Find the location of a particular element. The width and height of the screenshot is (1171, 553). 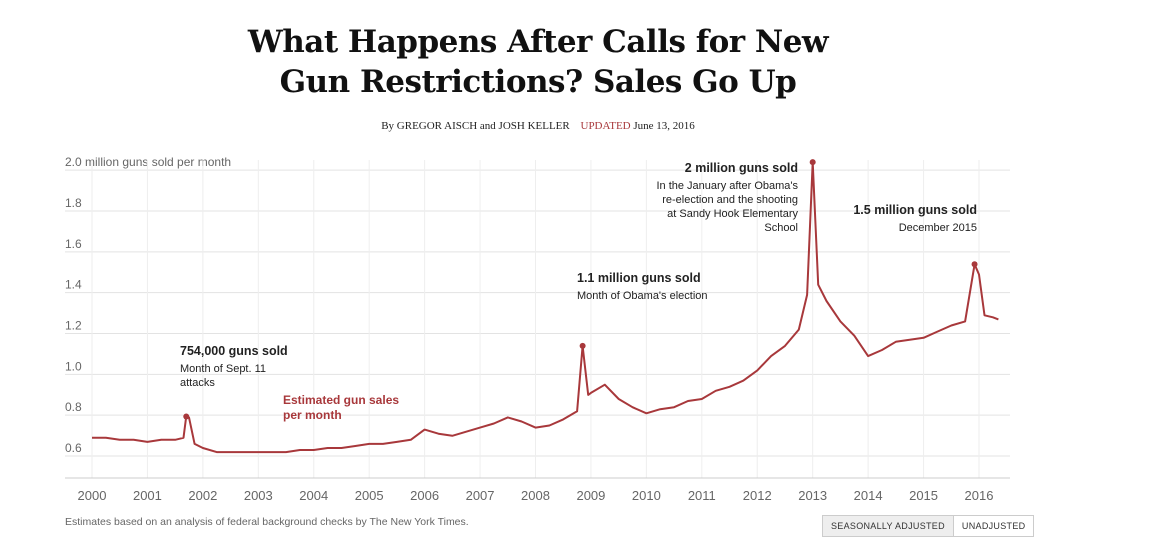

unadjusted-button: UNADJUSTED is located at coordinates (993, 526).